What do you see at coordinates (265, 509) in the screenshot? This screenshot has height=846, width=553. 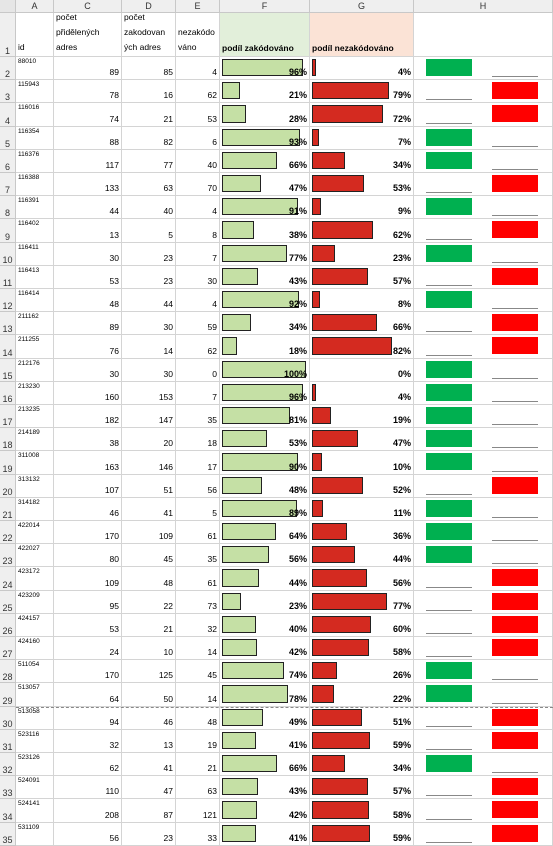 I see `cell-f: 89%` at bounding box center [265, 509].